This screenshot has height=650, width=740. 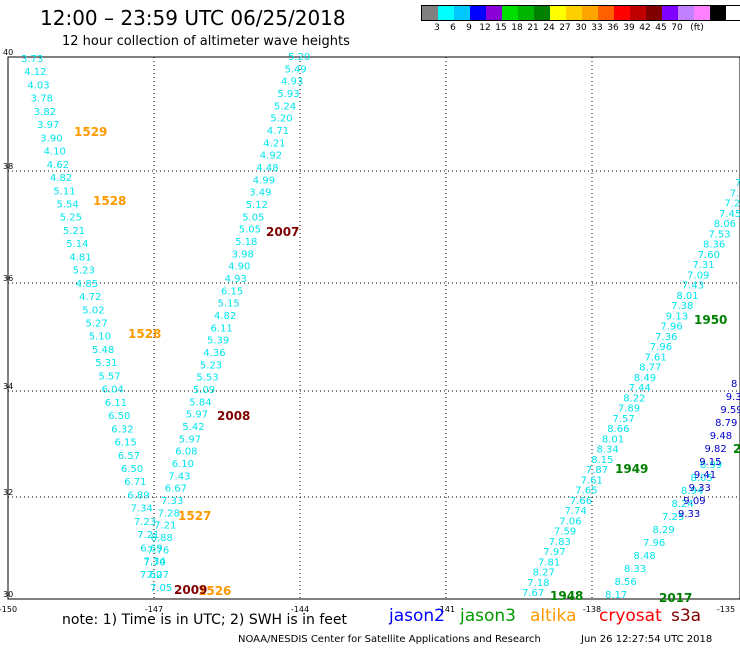 What do you see at coordinates (666, 337) in the screenshot?
I see `wave-height-value: 7.36` at bounding box center [666, 337].